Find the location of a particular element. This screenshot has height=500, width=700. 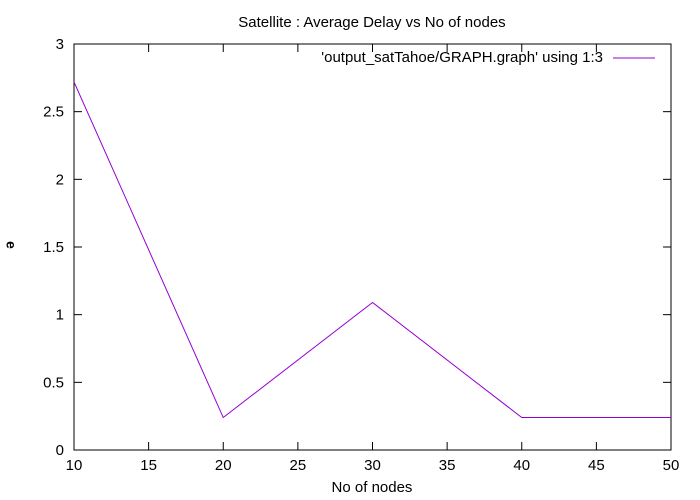

y-tick-label: 2.5 is located at coordinates (53, 112).